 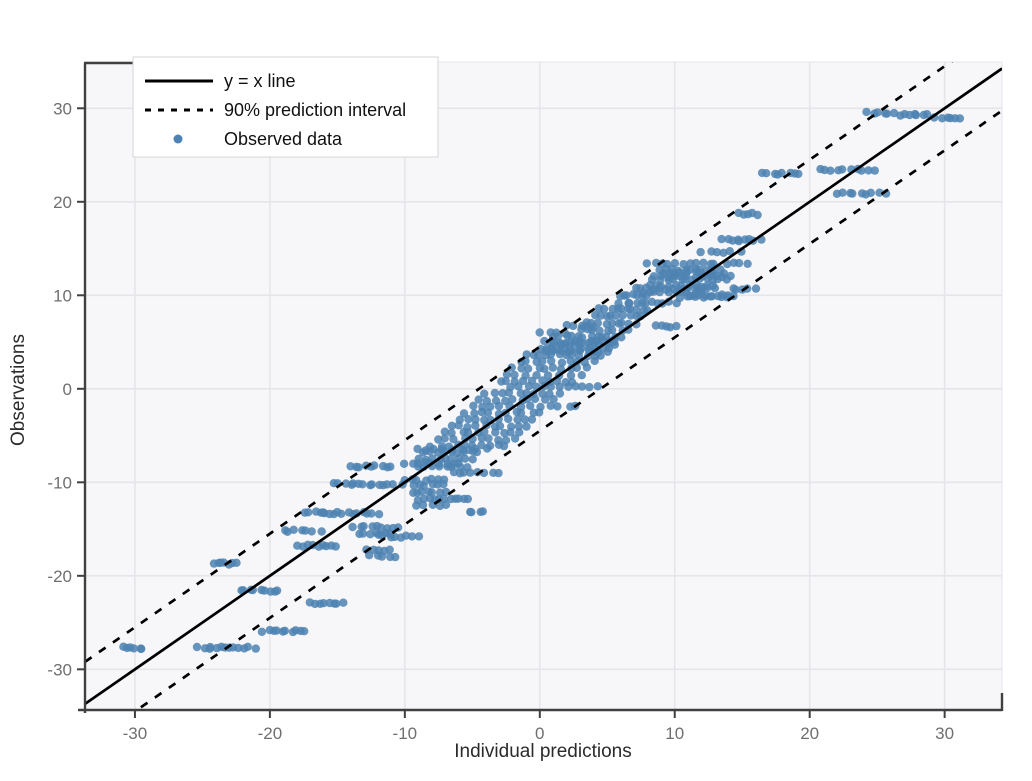 I want to click on y-tick-label: 20, so click(x=62, y=202).